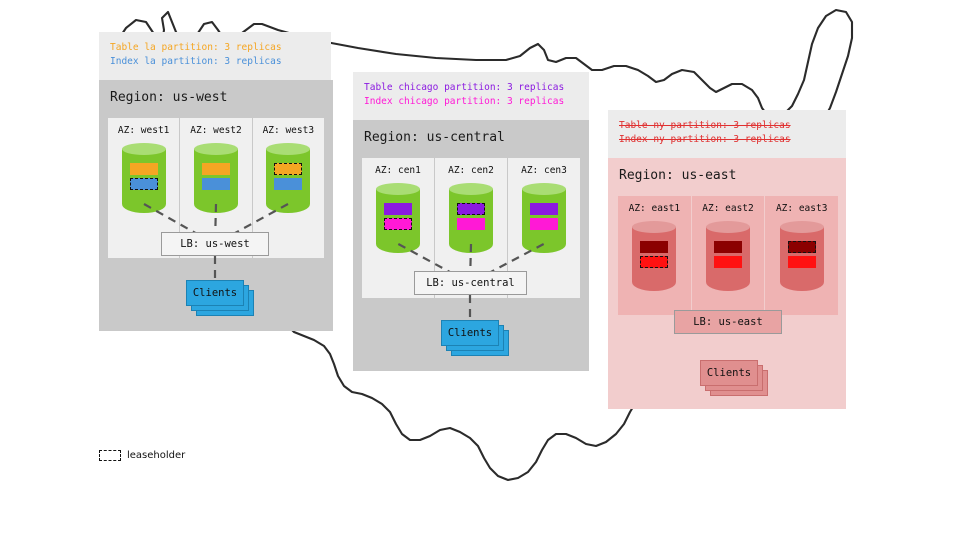  I want to click on range-table-ny-replica-leaseholder, so click(801, 247).